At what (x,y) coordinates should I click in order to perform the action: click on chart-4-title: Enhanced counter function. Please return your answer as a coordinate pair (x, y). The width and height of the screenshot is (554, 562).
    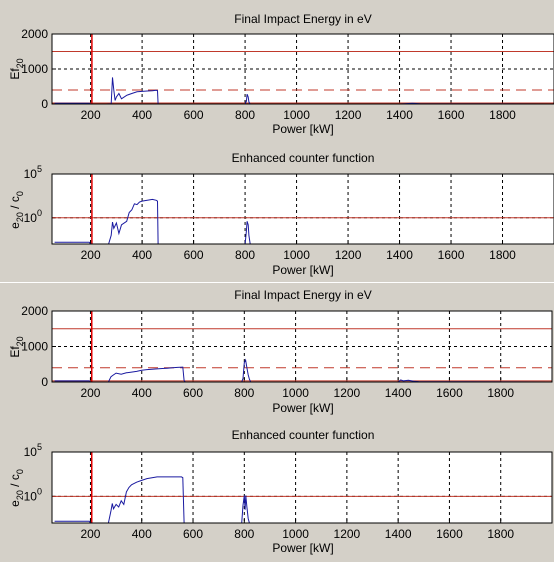
    Looking at the image, I should click on (303, 435).